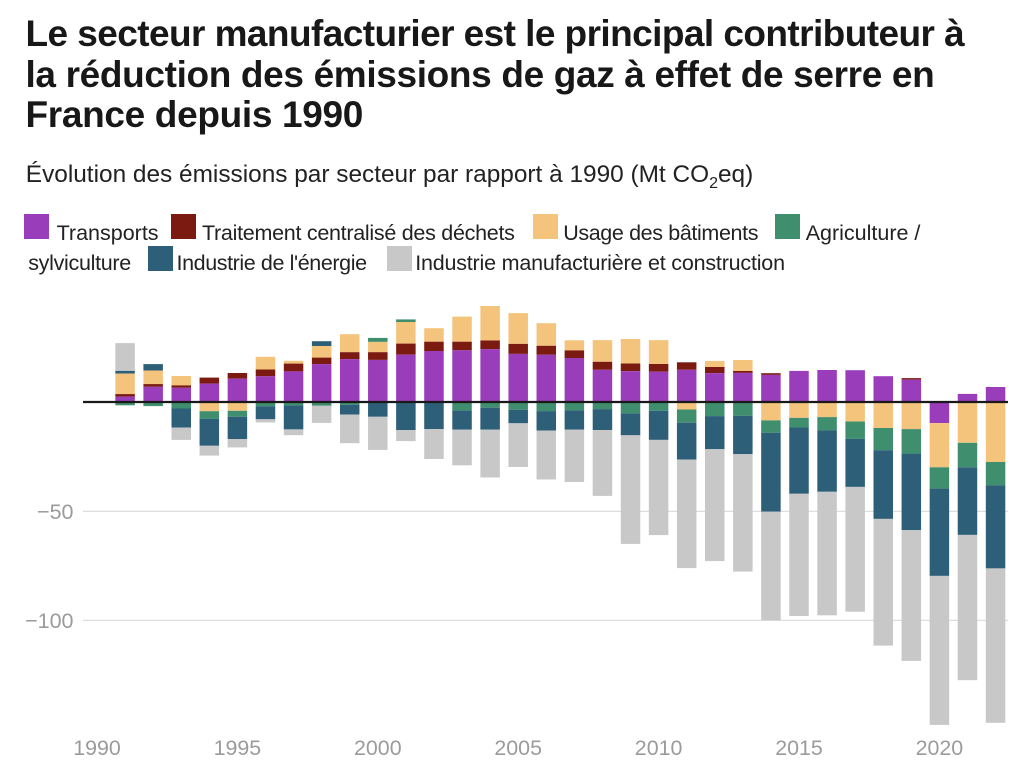 The height and width of the screenshot is (771, 1024). I want to click on svg-text: −50, so click(55, 512).